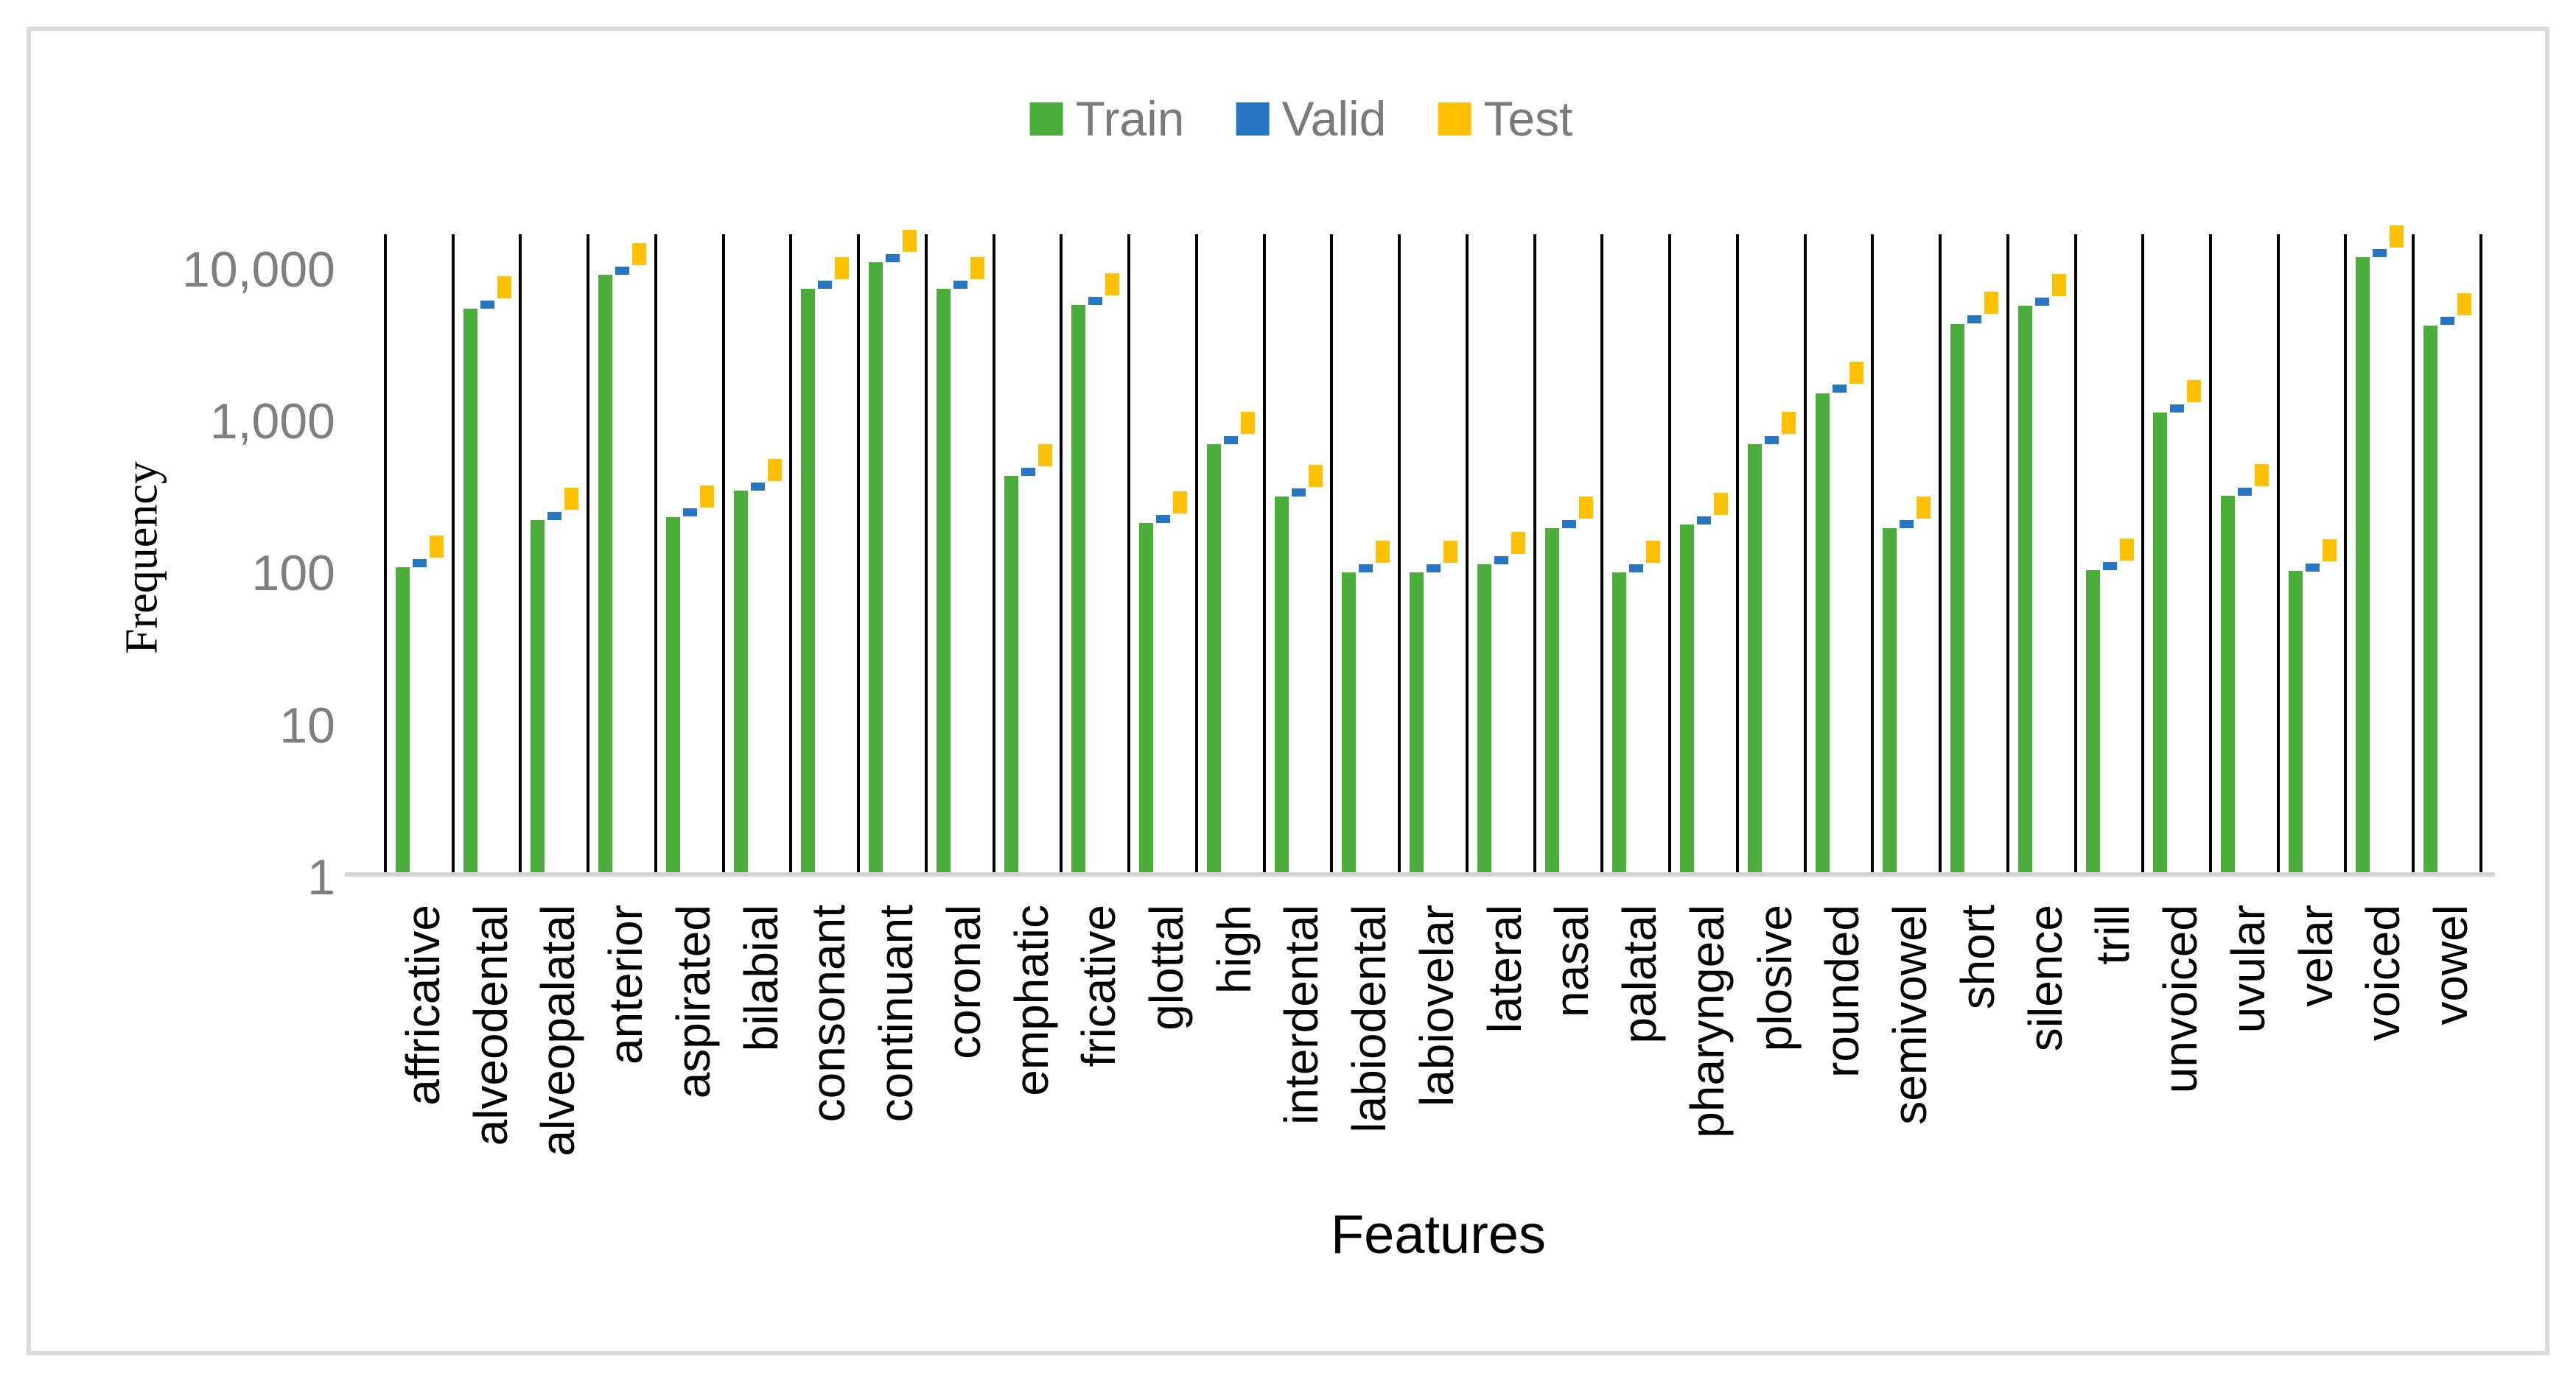  Describe the element at coordinates (1775, 978) in the screenshot. I see `x-tick-label-plosive: plosive` at that location.